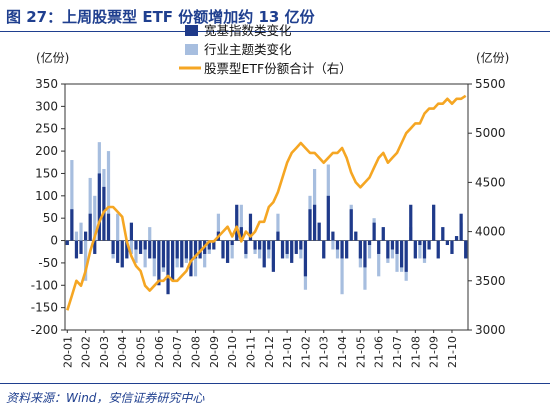 The width and height of the screenshot is (550, 412). I want to click on legend-broad-label: 宽基指数类变化, so click(248, 30).